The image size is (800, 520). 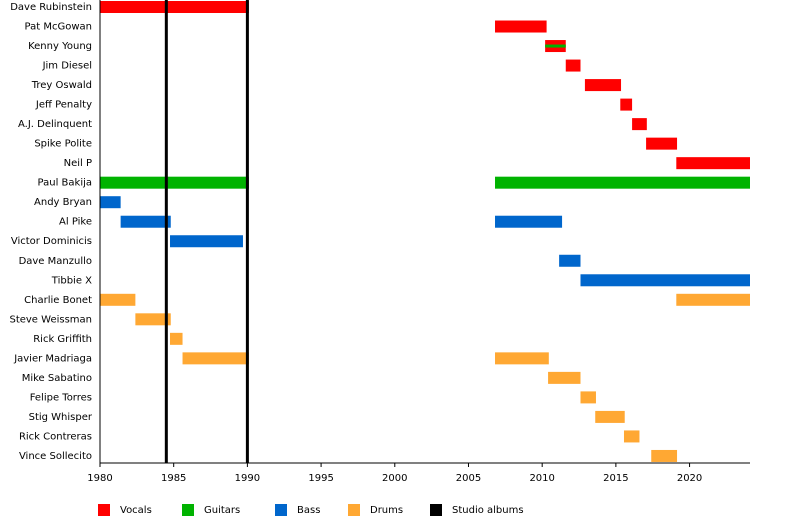 What do you see at coordinates (78, 163) in the screenshot?
I see `row-label: Neil P` at bounding box center [78, 163].